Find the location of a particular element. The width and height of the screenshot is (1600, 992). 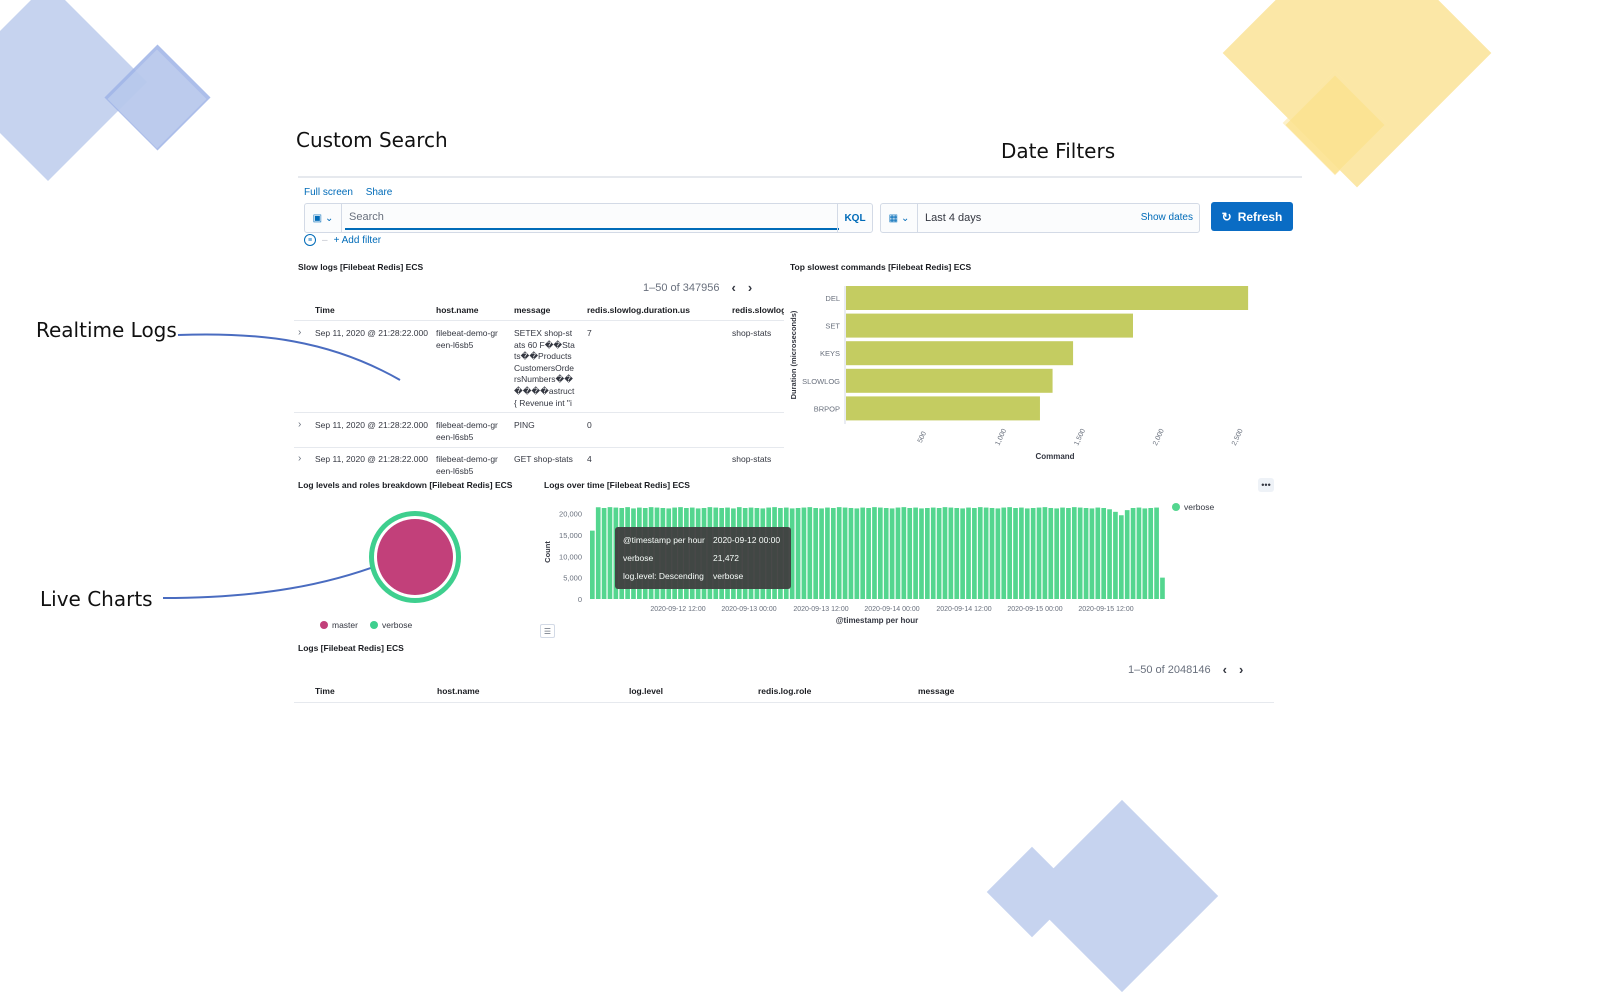

column-header-log-level: log.level is located at coordinates (646, 691).